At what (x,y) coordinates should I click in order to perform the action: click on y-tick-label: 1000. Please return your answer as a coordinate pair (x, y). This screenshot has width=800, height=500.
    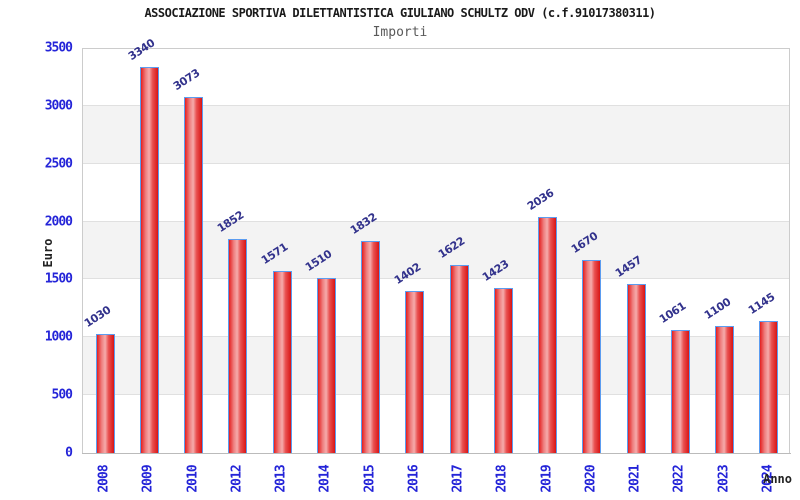
    Looking at the image, I should click on (58, 337).